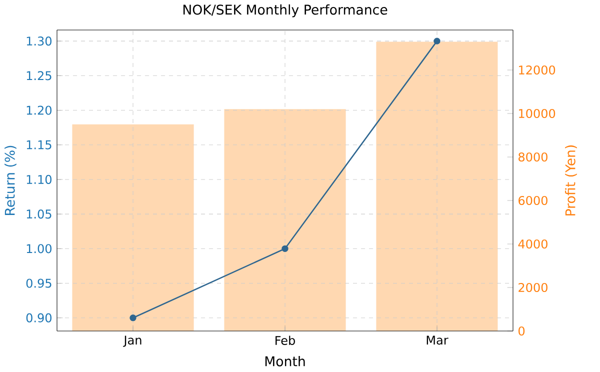 This screenshot has width=600, height=372. I want to click on y2-tick-label: 6000, so click(533, 201).